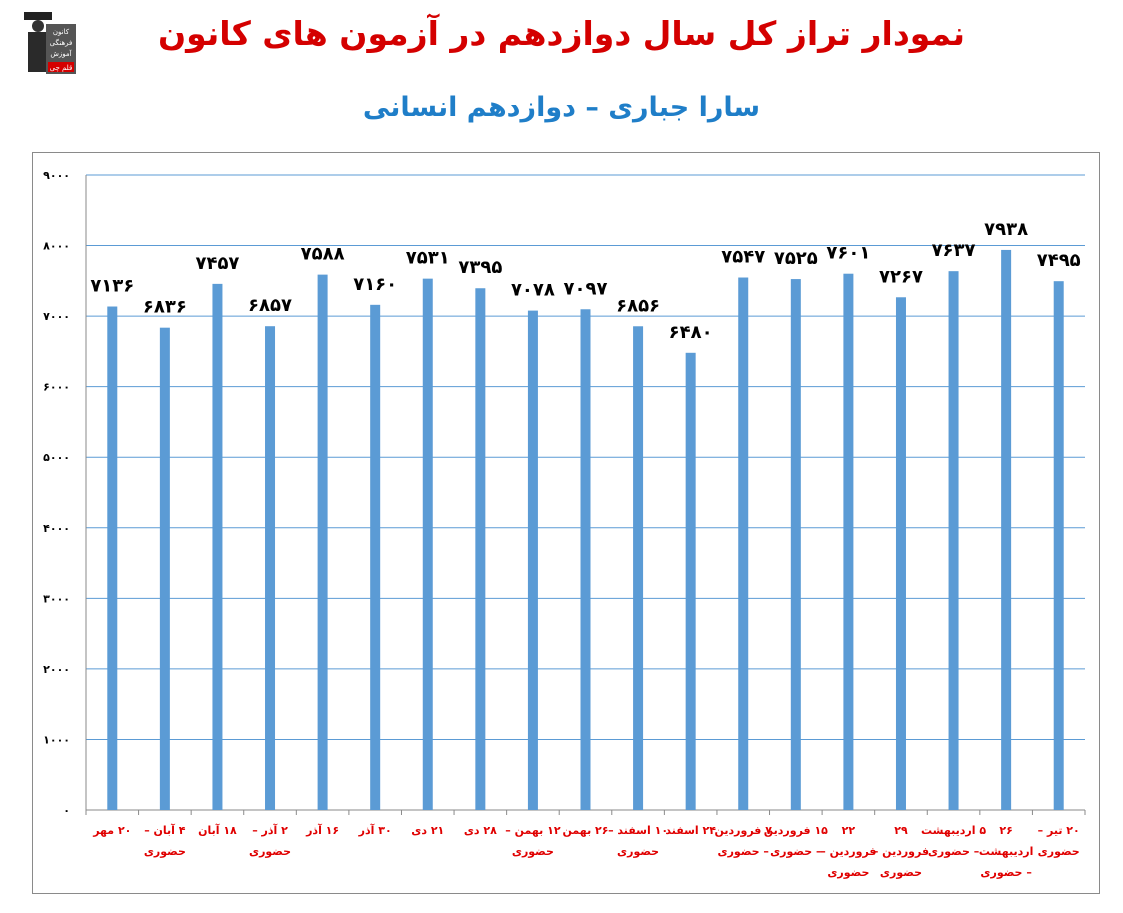  What do you see at coordinates (270, 305) in the screenshot?
I see `data-label: ۶۸۵۷` at bounding box center [270, 305].